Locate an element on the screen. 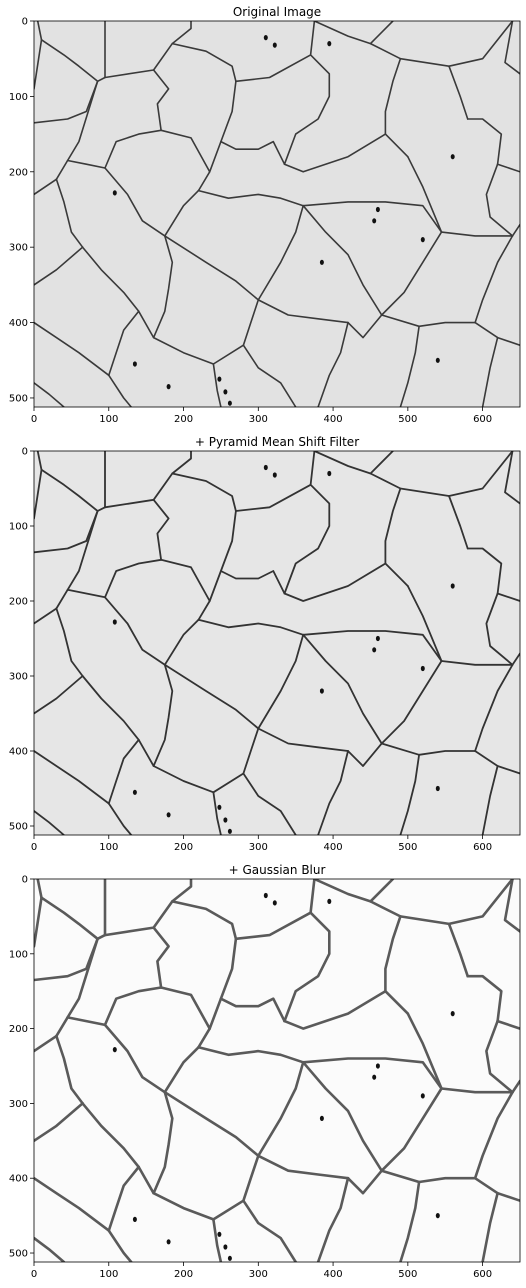  y-tick-label: 500 is located at coordinates (18, 1254).